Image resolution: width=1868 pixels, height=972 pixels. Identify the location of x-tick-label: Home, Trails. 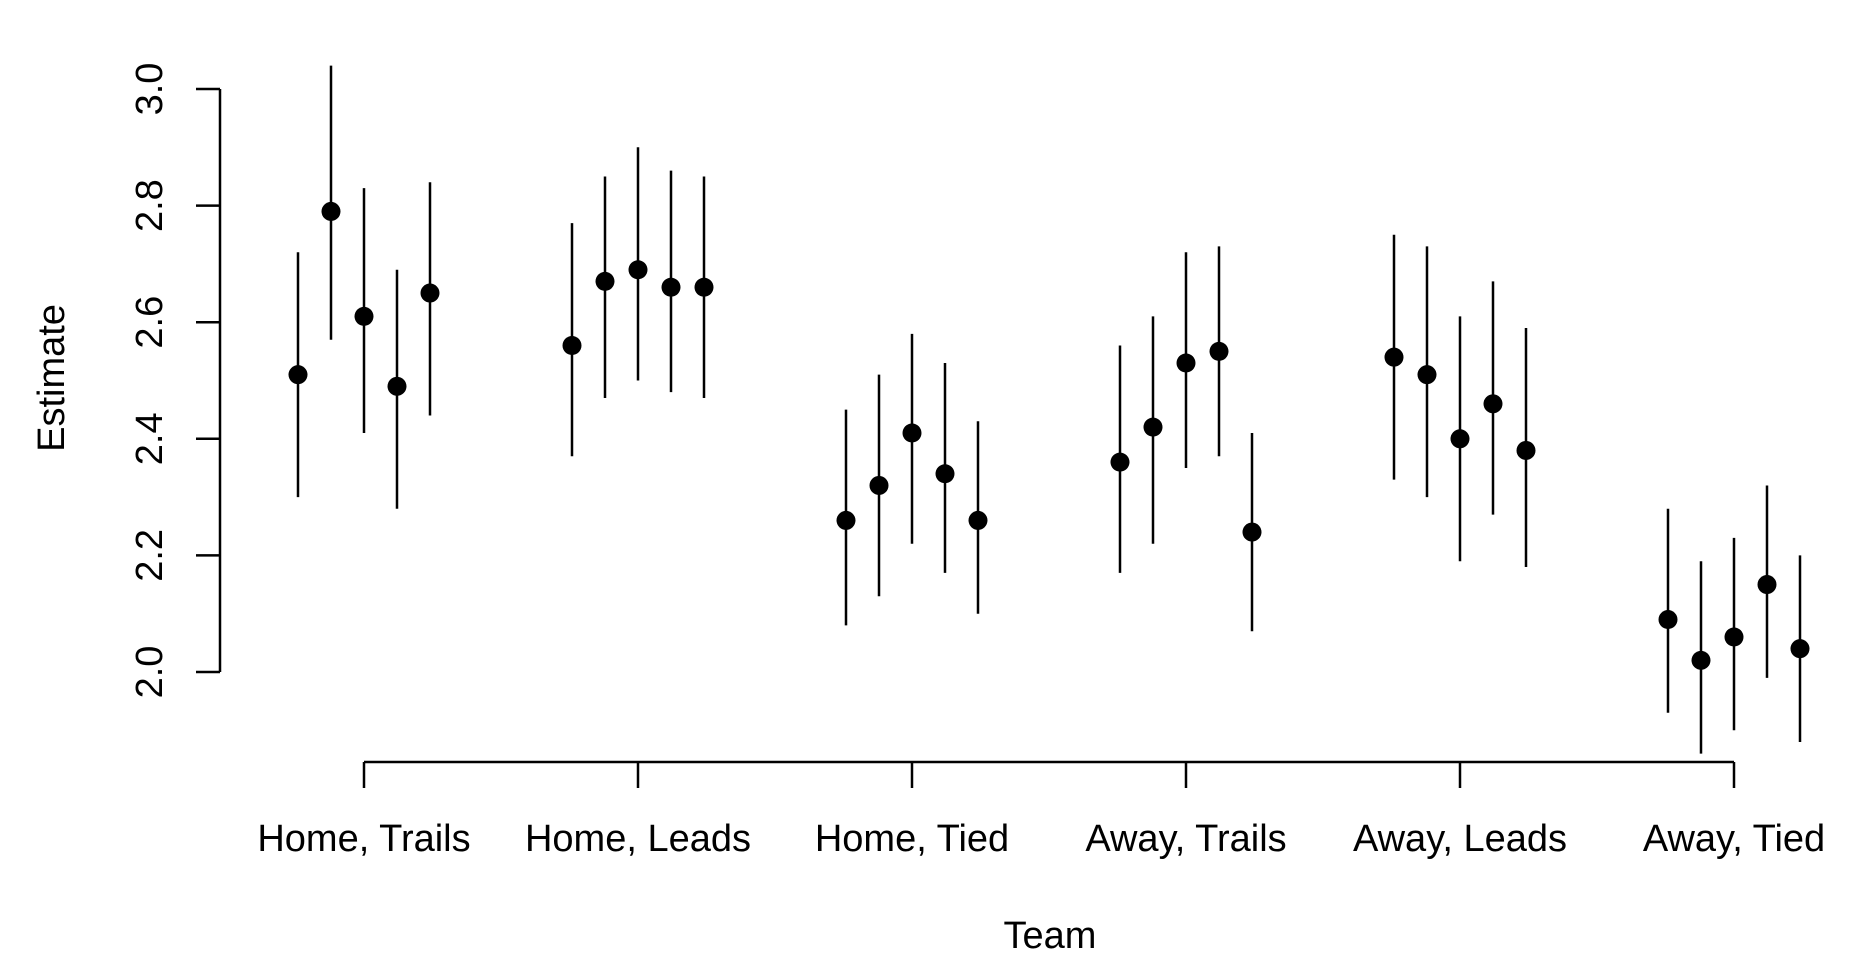
(363, 839).